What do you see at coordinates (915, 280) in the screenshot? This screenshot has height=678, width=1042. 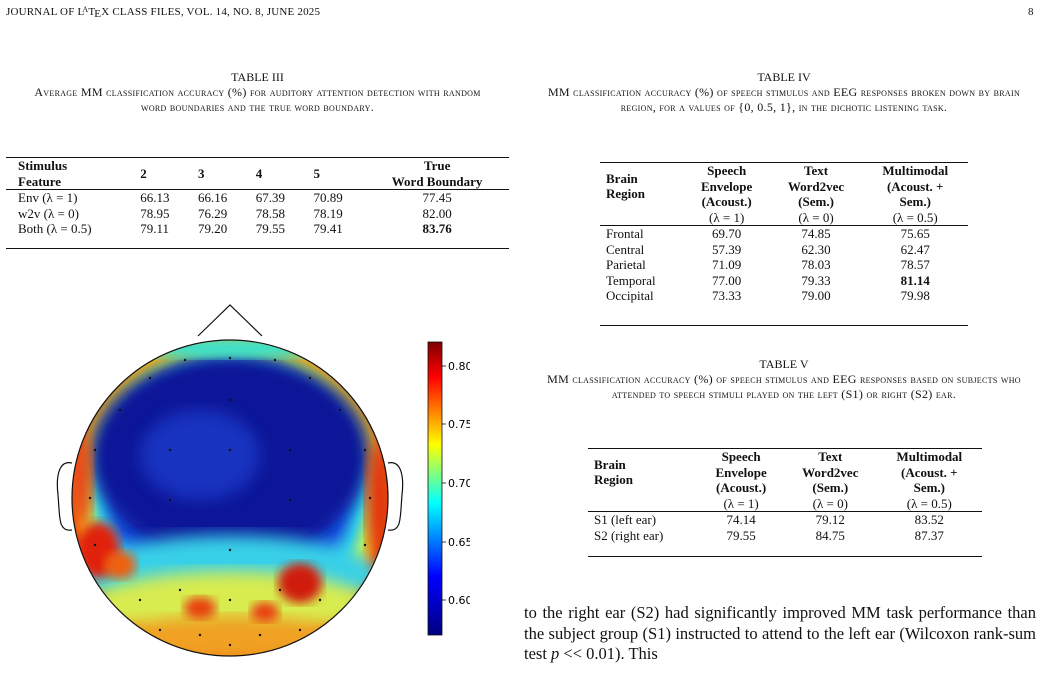 I see `table-cell: 81.14` at bounding box center [915, 280].